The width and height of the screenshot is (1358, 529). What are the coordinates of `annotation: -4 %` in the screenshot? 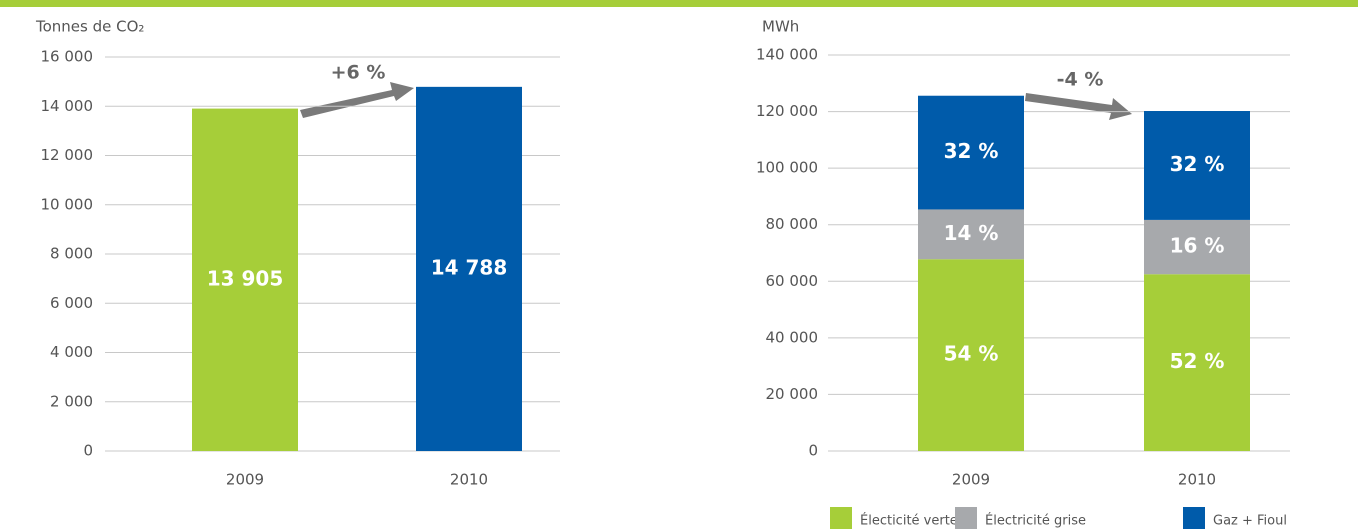 It's located at (1080, 80).